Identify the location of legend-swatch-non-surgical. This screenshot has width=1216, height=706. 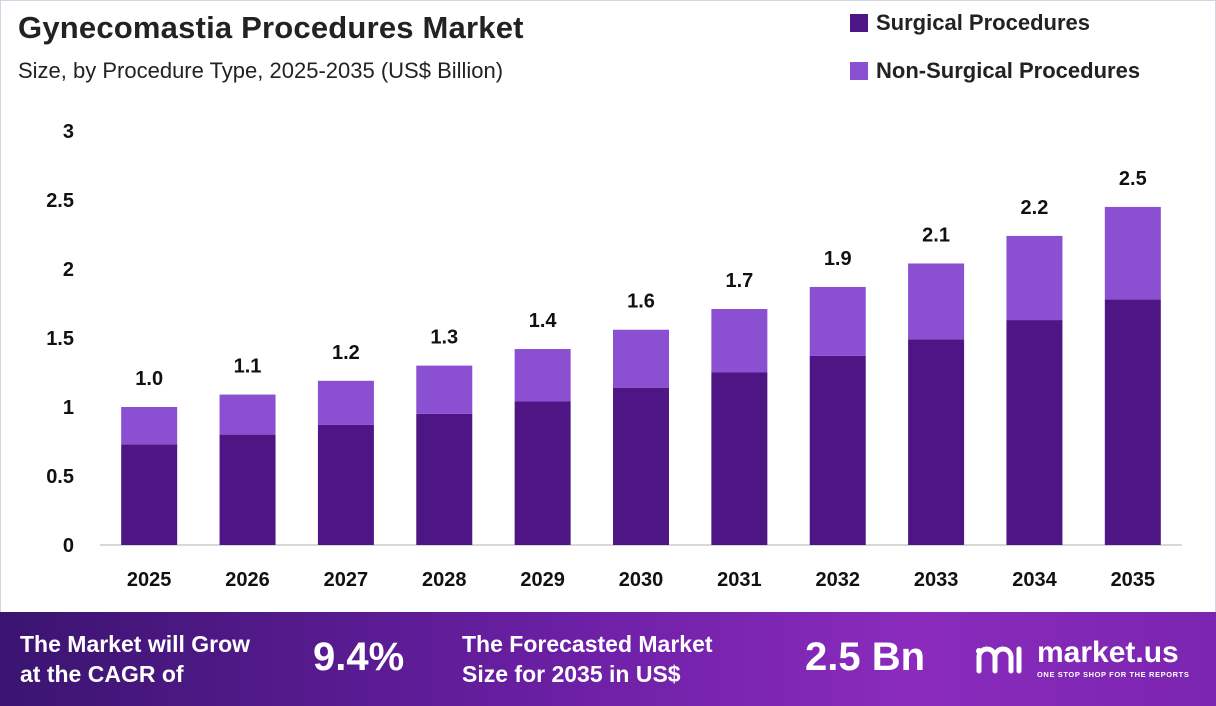
(859, 71).